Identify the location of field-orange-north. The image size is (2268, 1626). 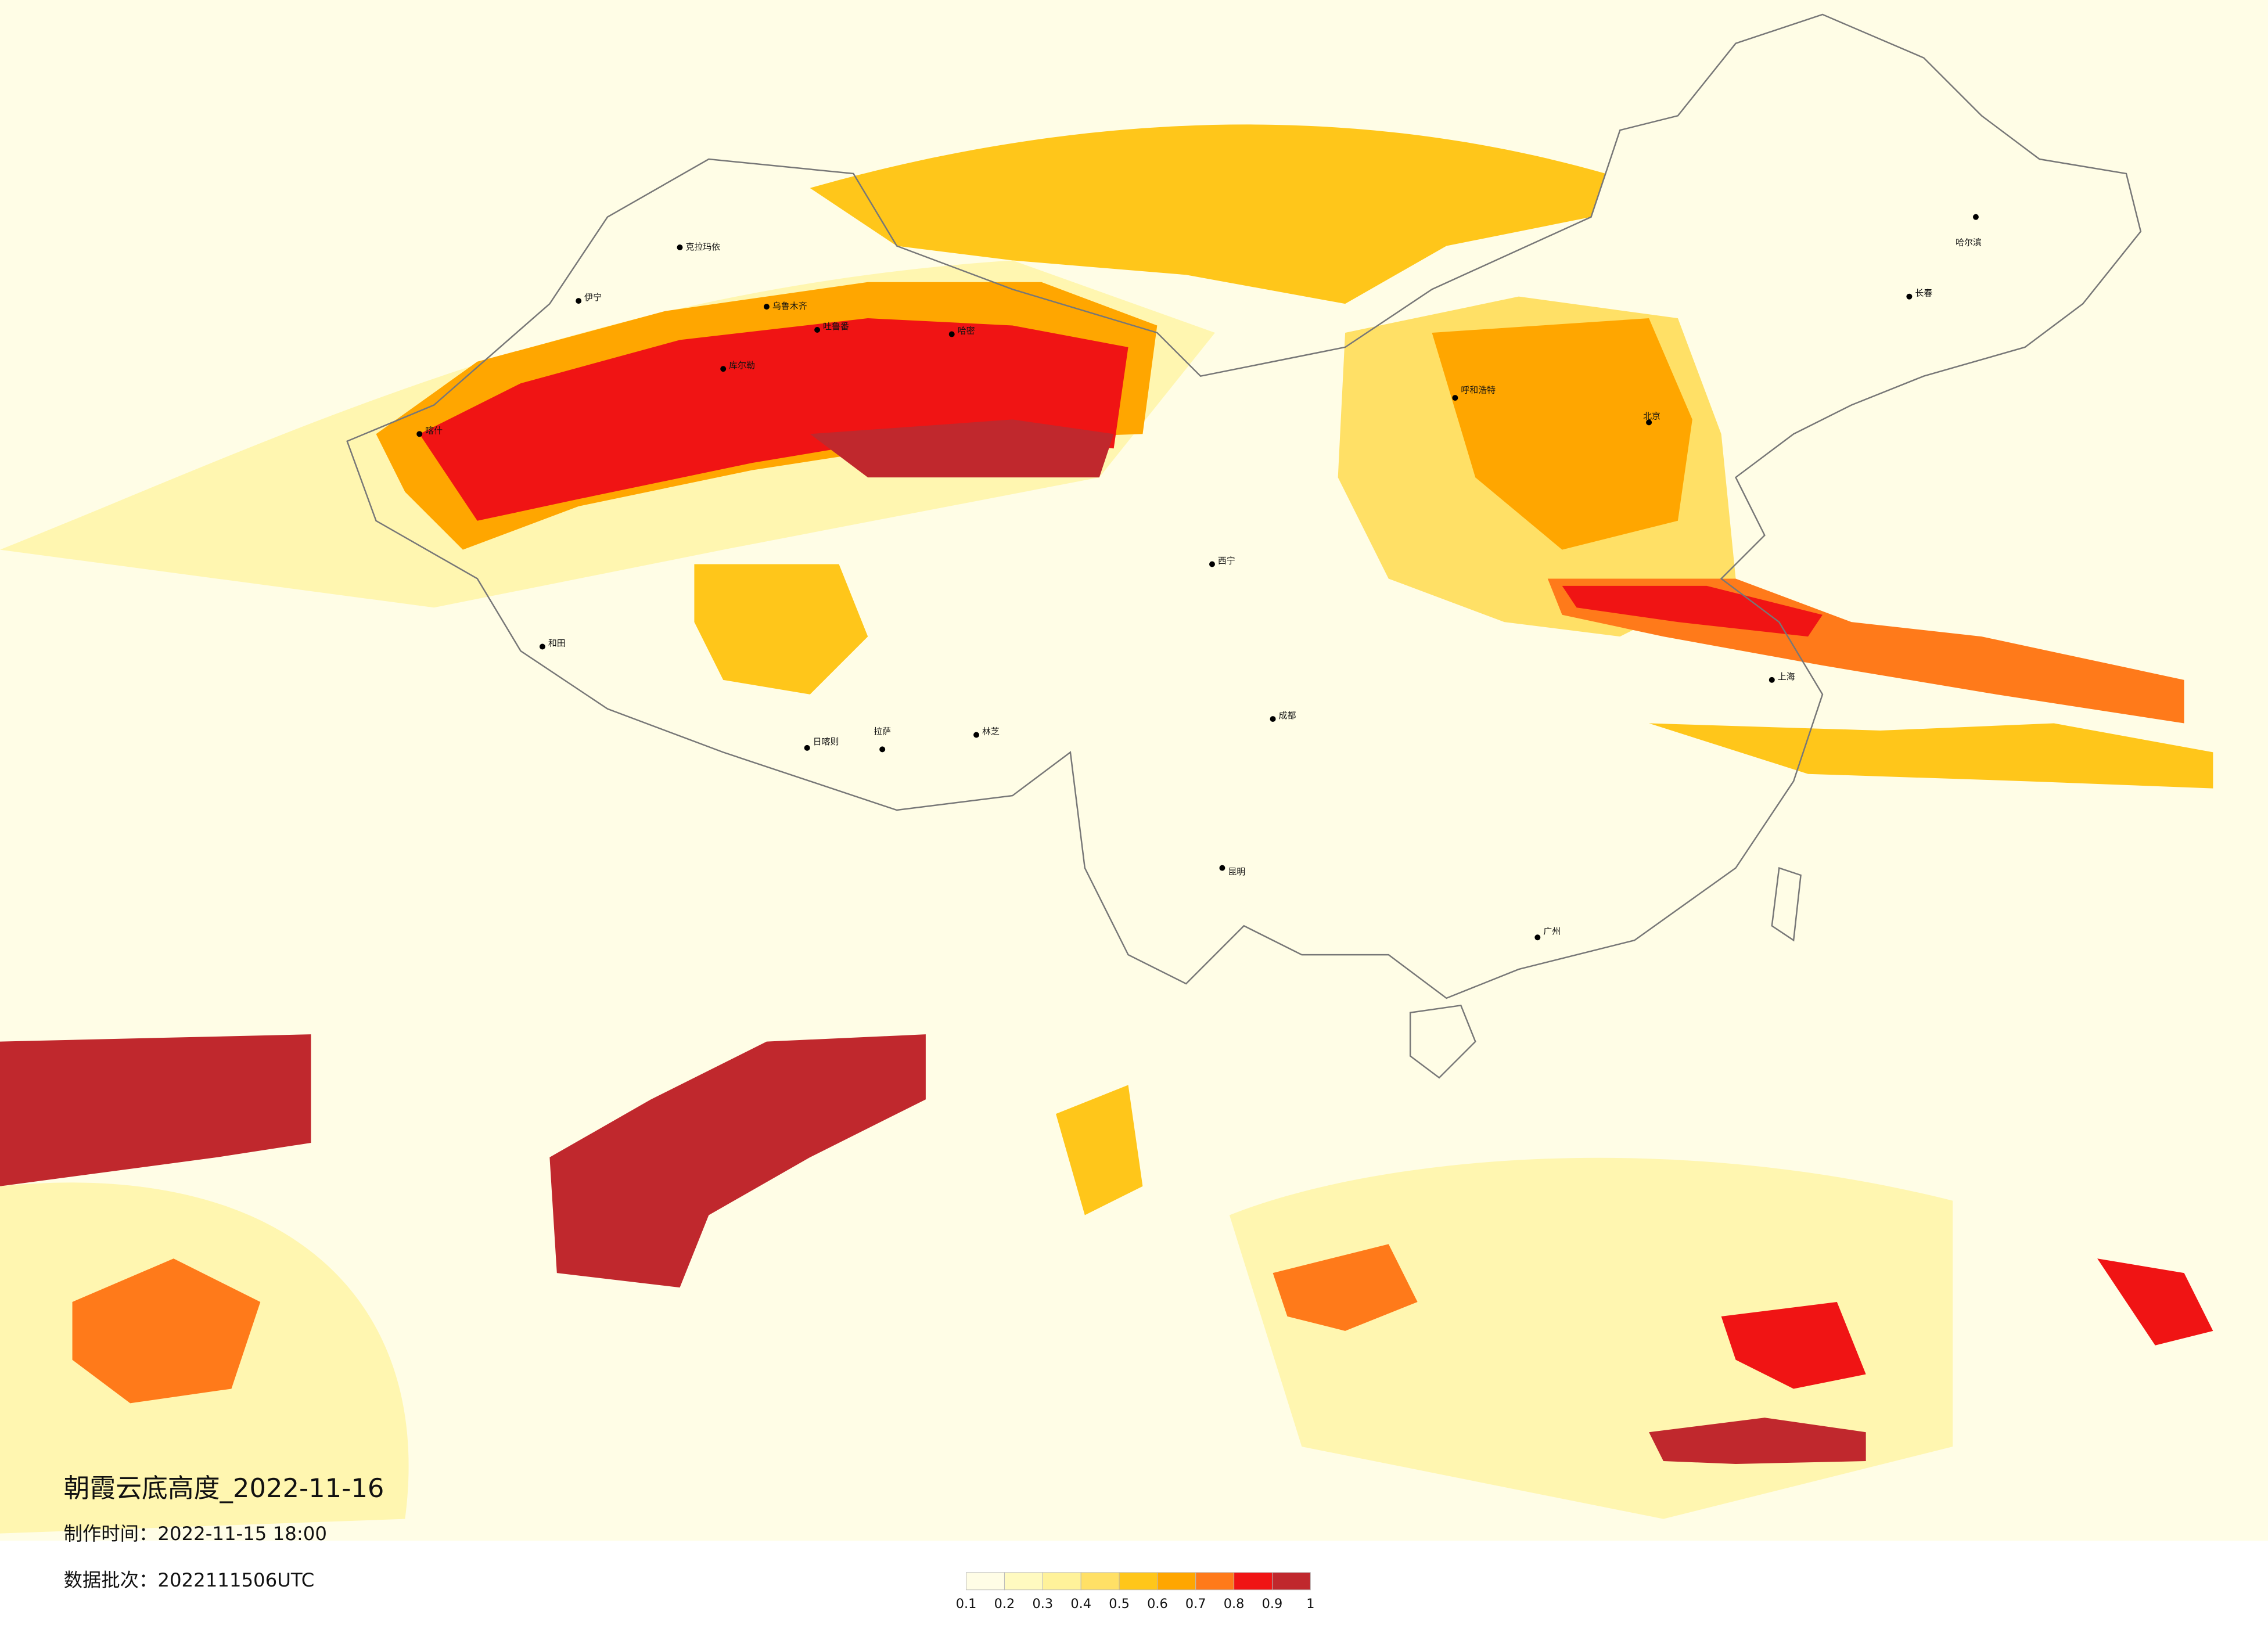
(1208, 214).